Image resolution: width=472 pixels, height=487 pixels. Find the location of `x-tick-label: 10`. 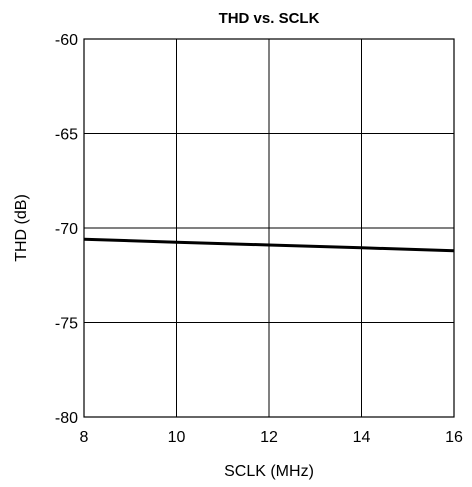

x-tick-label: 10 is located at coordinates (177, 437).